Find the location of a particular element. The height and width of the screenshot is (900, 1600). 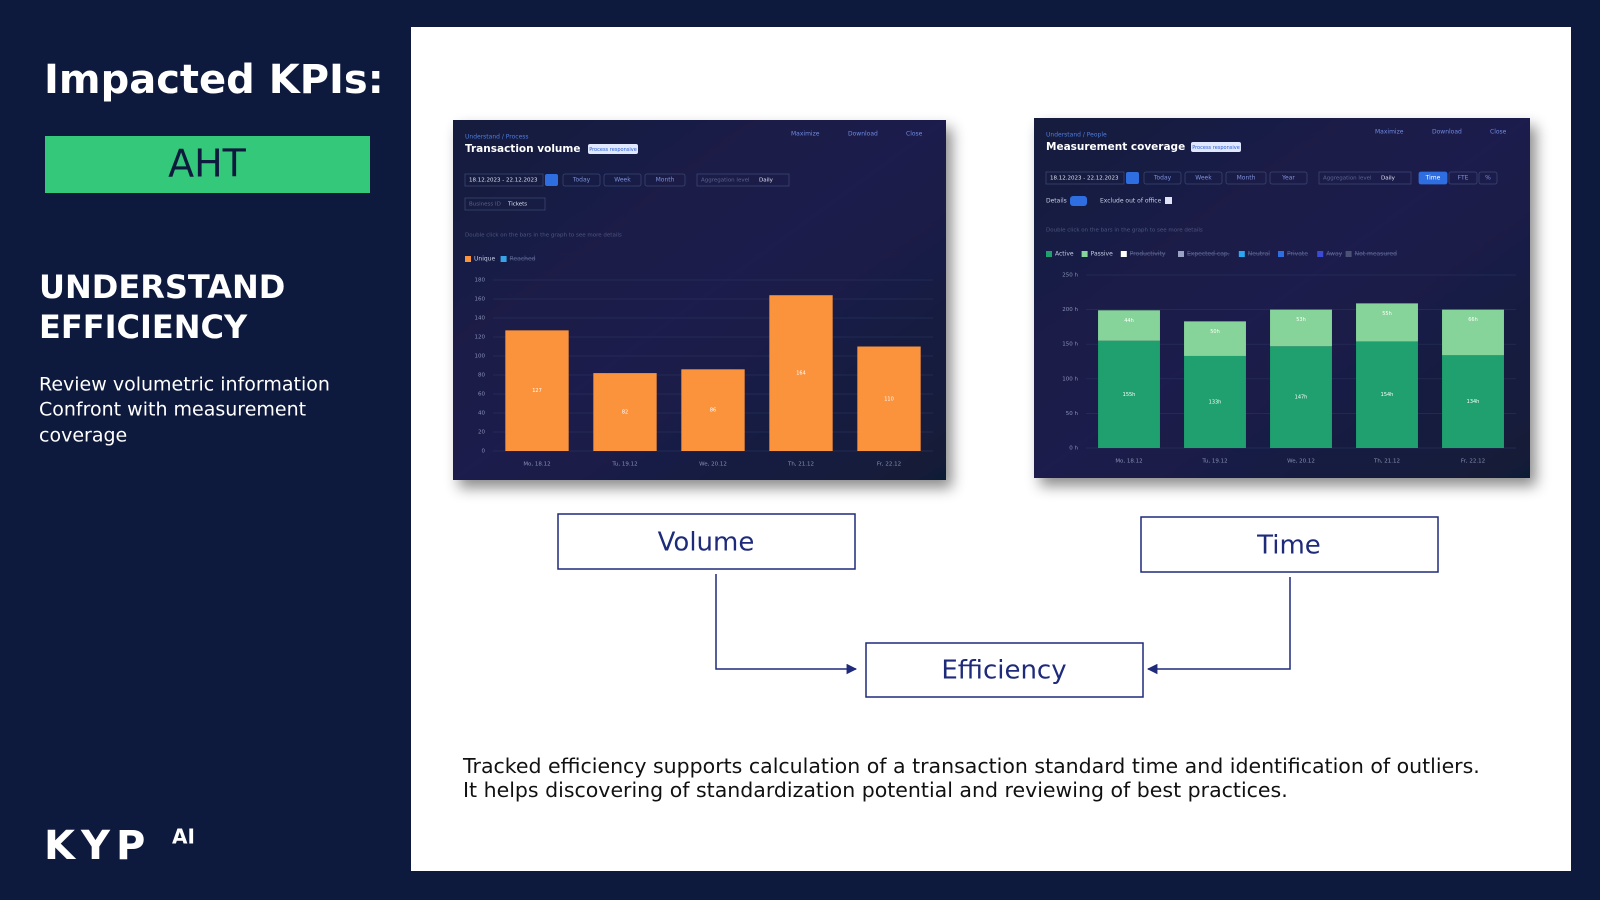

range-button: Year is located at coordinates (1288, 178).